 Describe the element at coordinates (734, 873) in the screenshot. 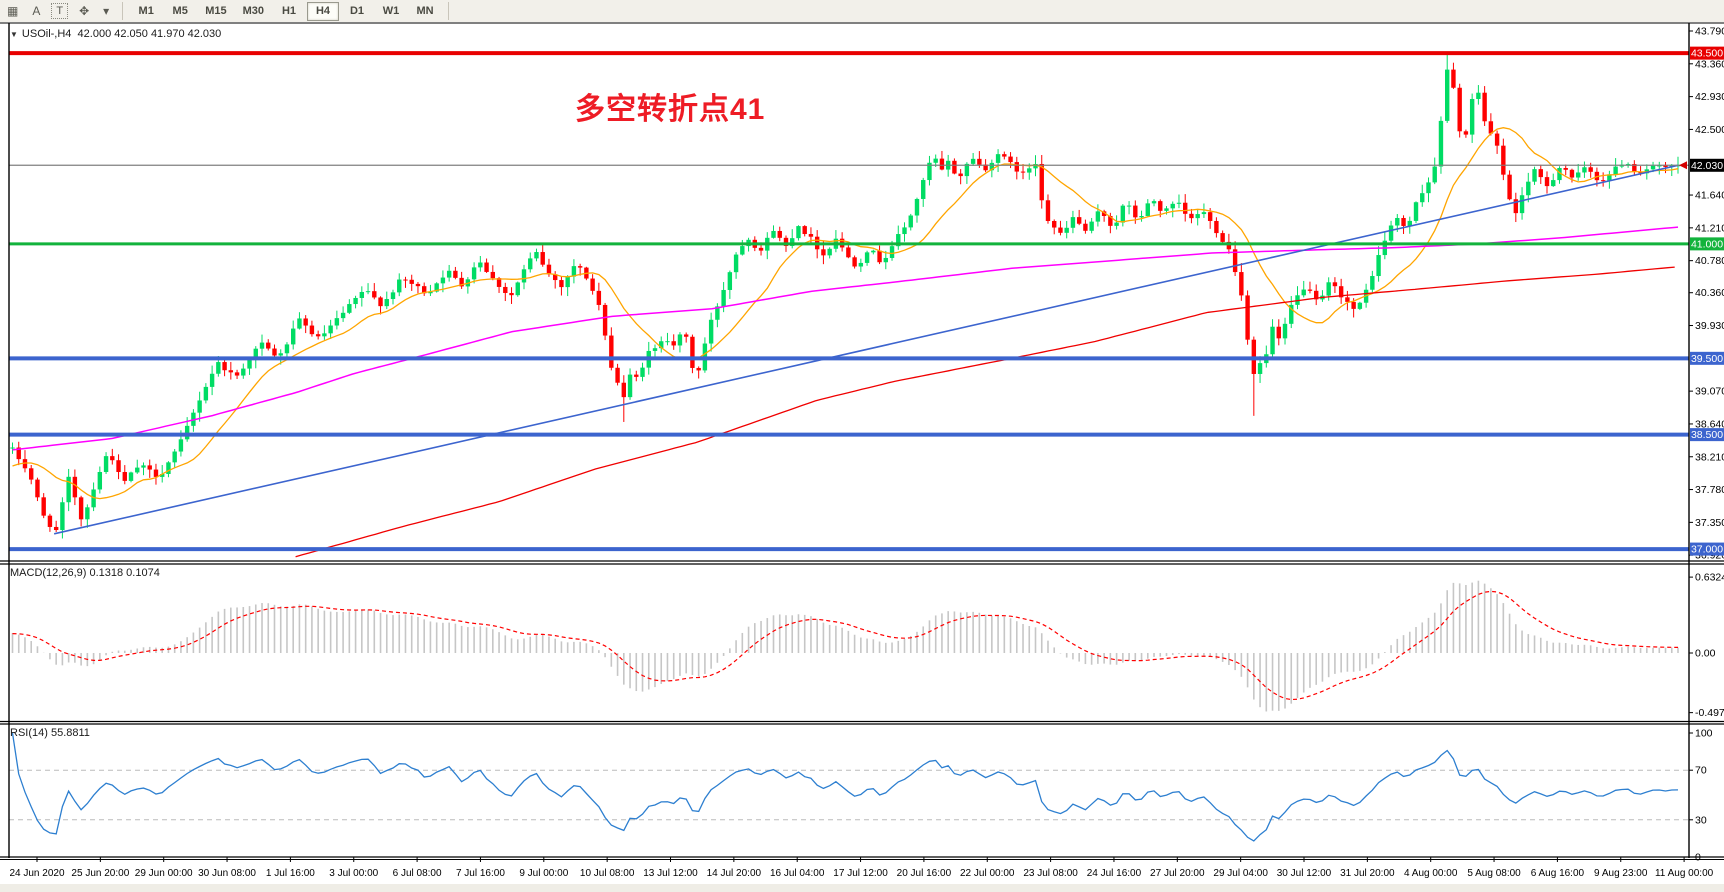

I see `time-axis-label: 14 Jul 20:00` at that location.